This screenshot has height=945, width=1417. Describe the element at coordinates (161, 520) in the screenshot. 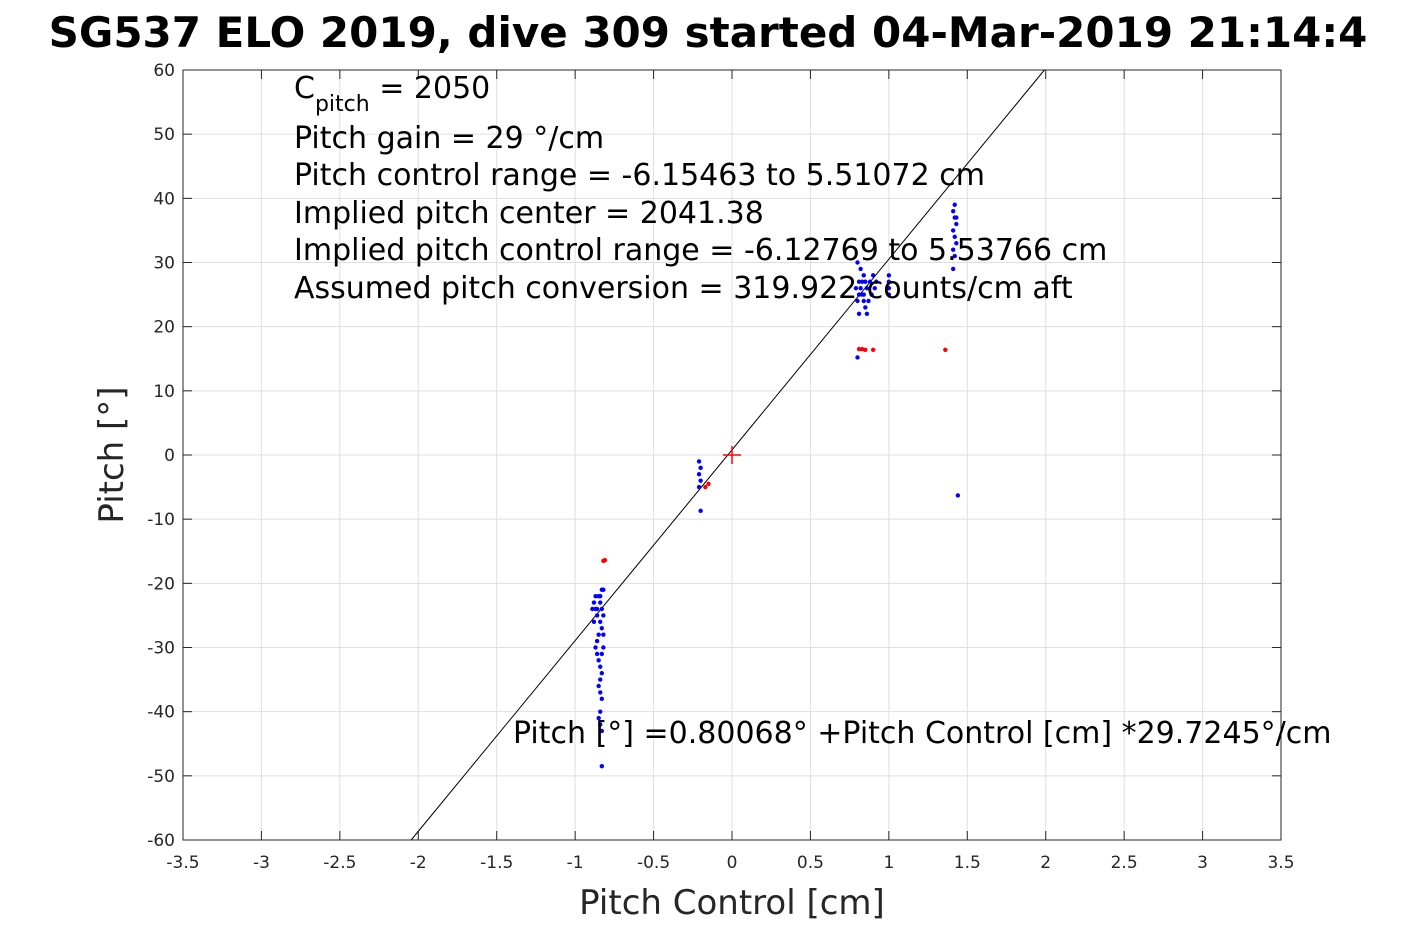

I see `y-tick-label: -10` at that location.